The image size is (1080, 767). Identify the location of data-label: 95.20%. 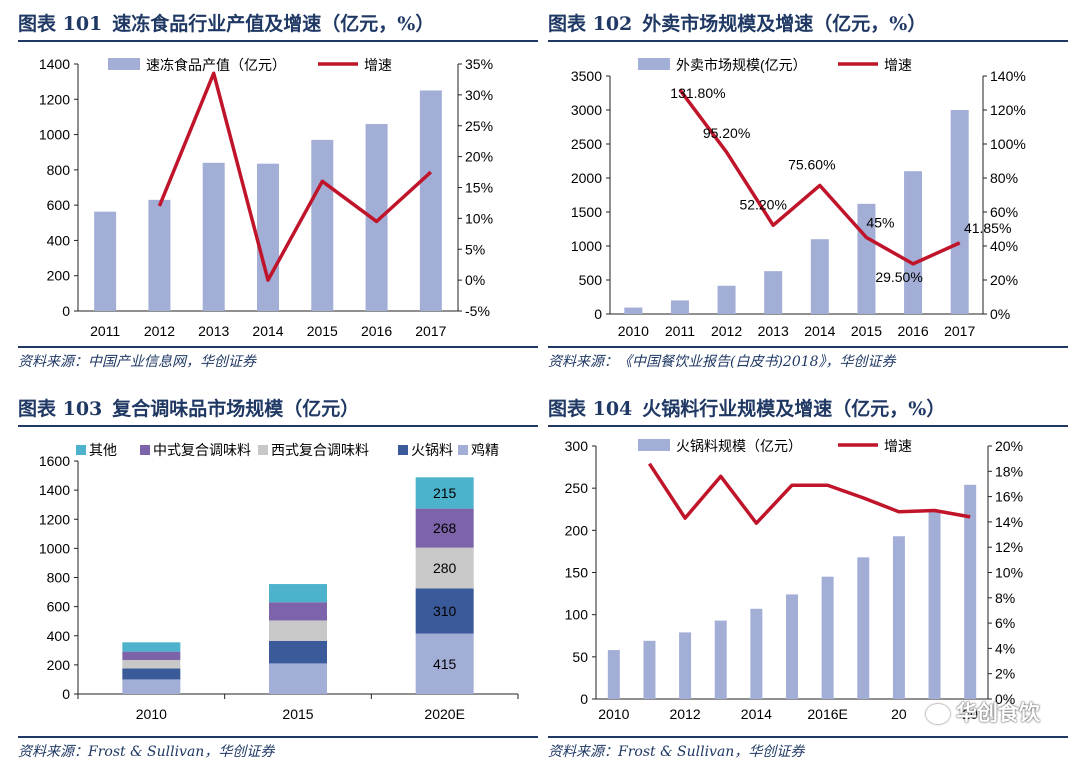
(726, 133).